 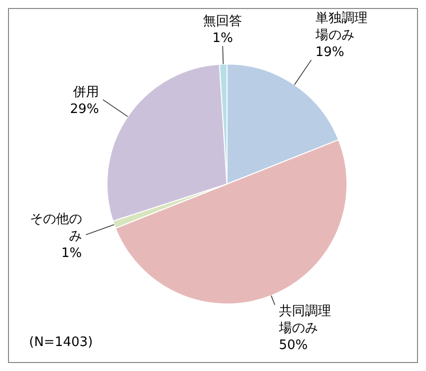 What do you see at coordinates (329, 52) in the screenshot?
I see `data-label: 19%` at bounding box center [329, 52].